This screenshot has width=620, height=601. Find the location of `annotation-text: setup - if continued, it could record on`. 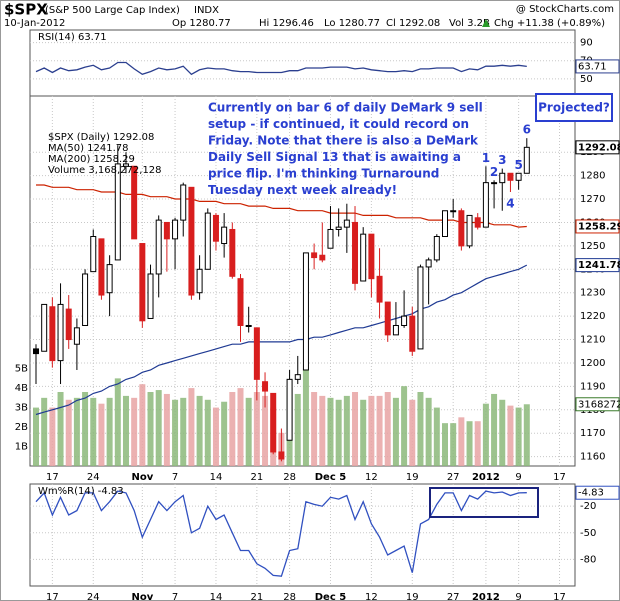

annotation-text: setup - if continued, it could record on is located at coordinates (338, 124).